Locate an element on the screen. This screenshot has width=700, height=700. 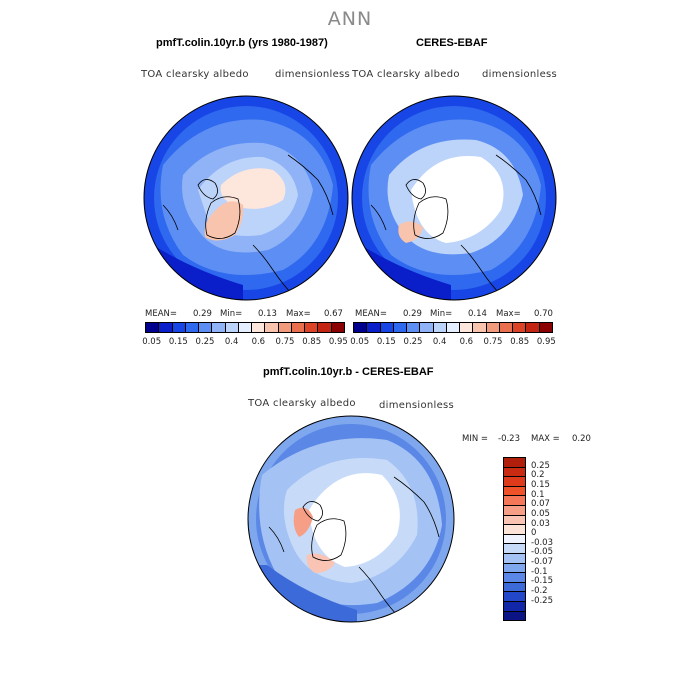
left-colorbar is located at coordinates (245, 327).